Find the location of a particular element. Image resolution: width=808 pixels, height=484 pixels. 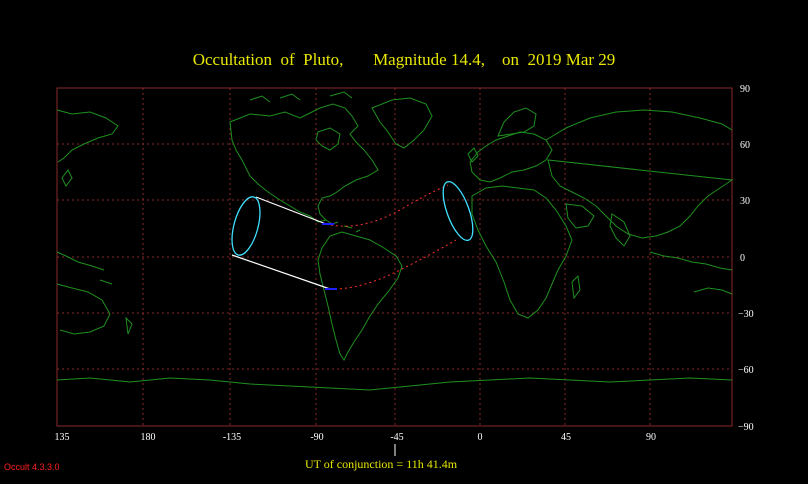

x-tick: -90 is located at coordinates (316, 437).